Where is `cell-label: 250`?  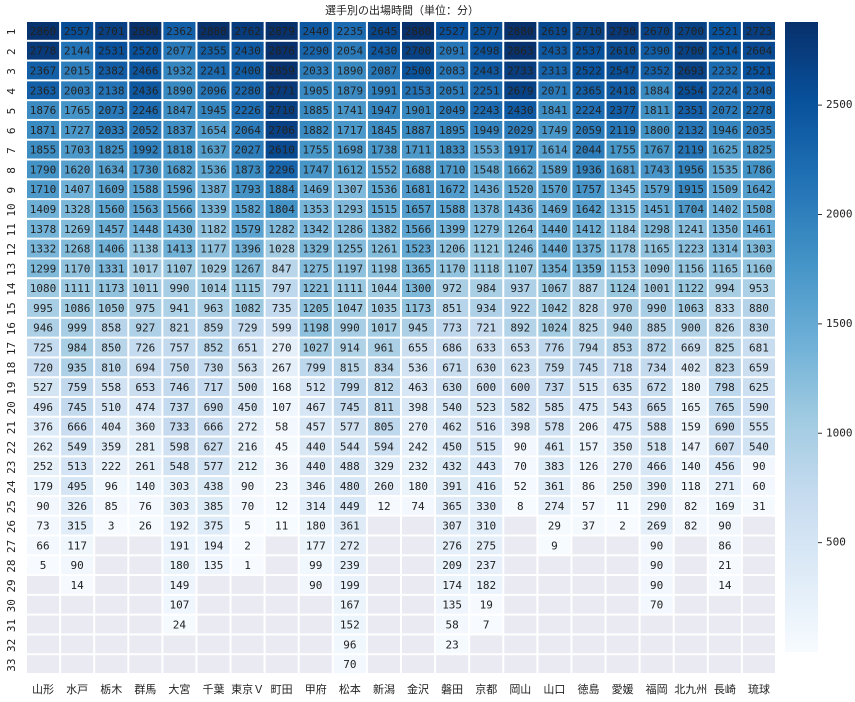
cell-label: 250 is located at coordinates (623, 486).